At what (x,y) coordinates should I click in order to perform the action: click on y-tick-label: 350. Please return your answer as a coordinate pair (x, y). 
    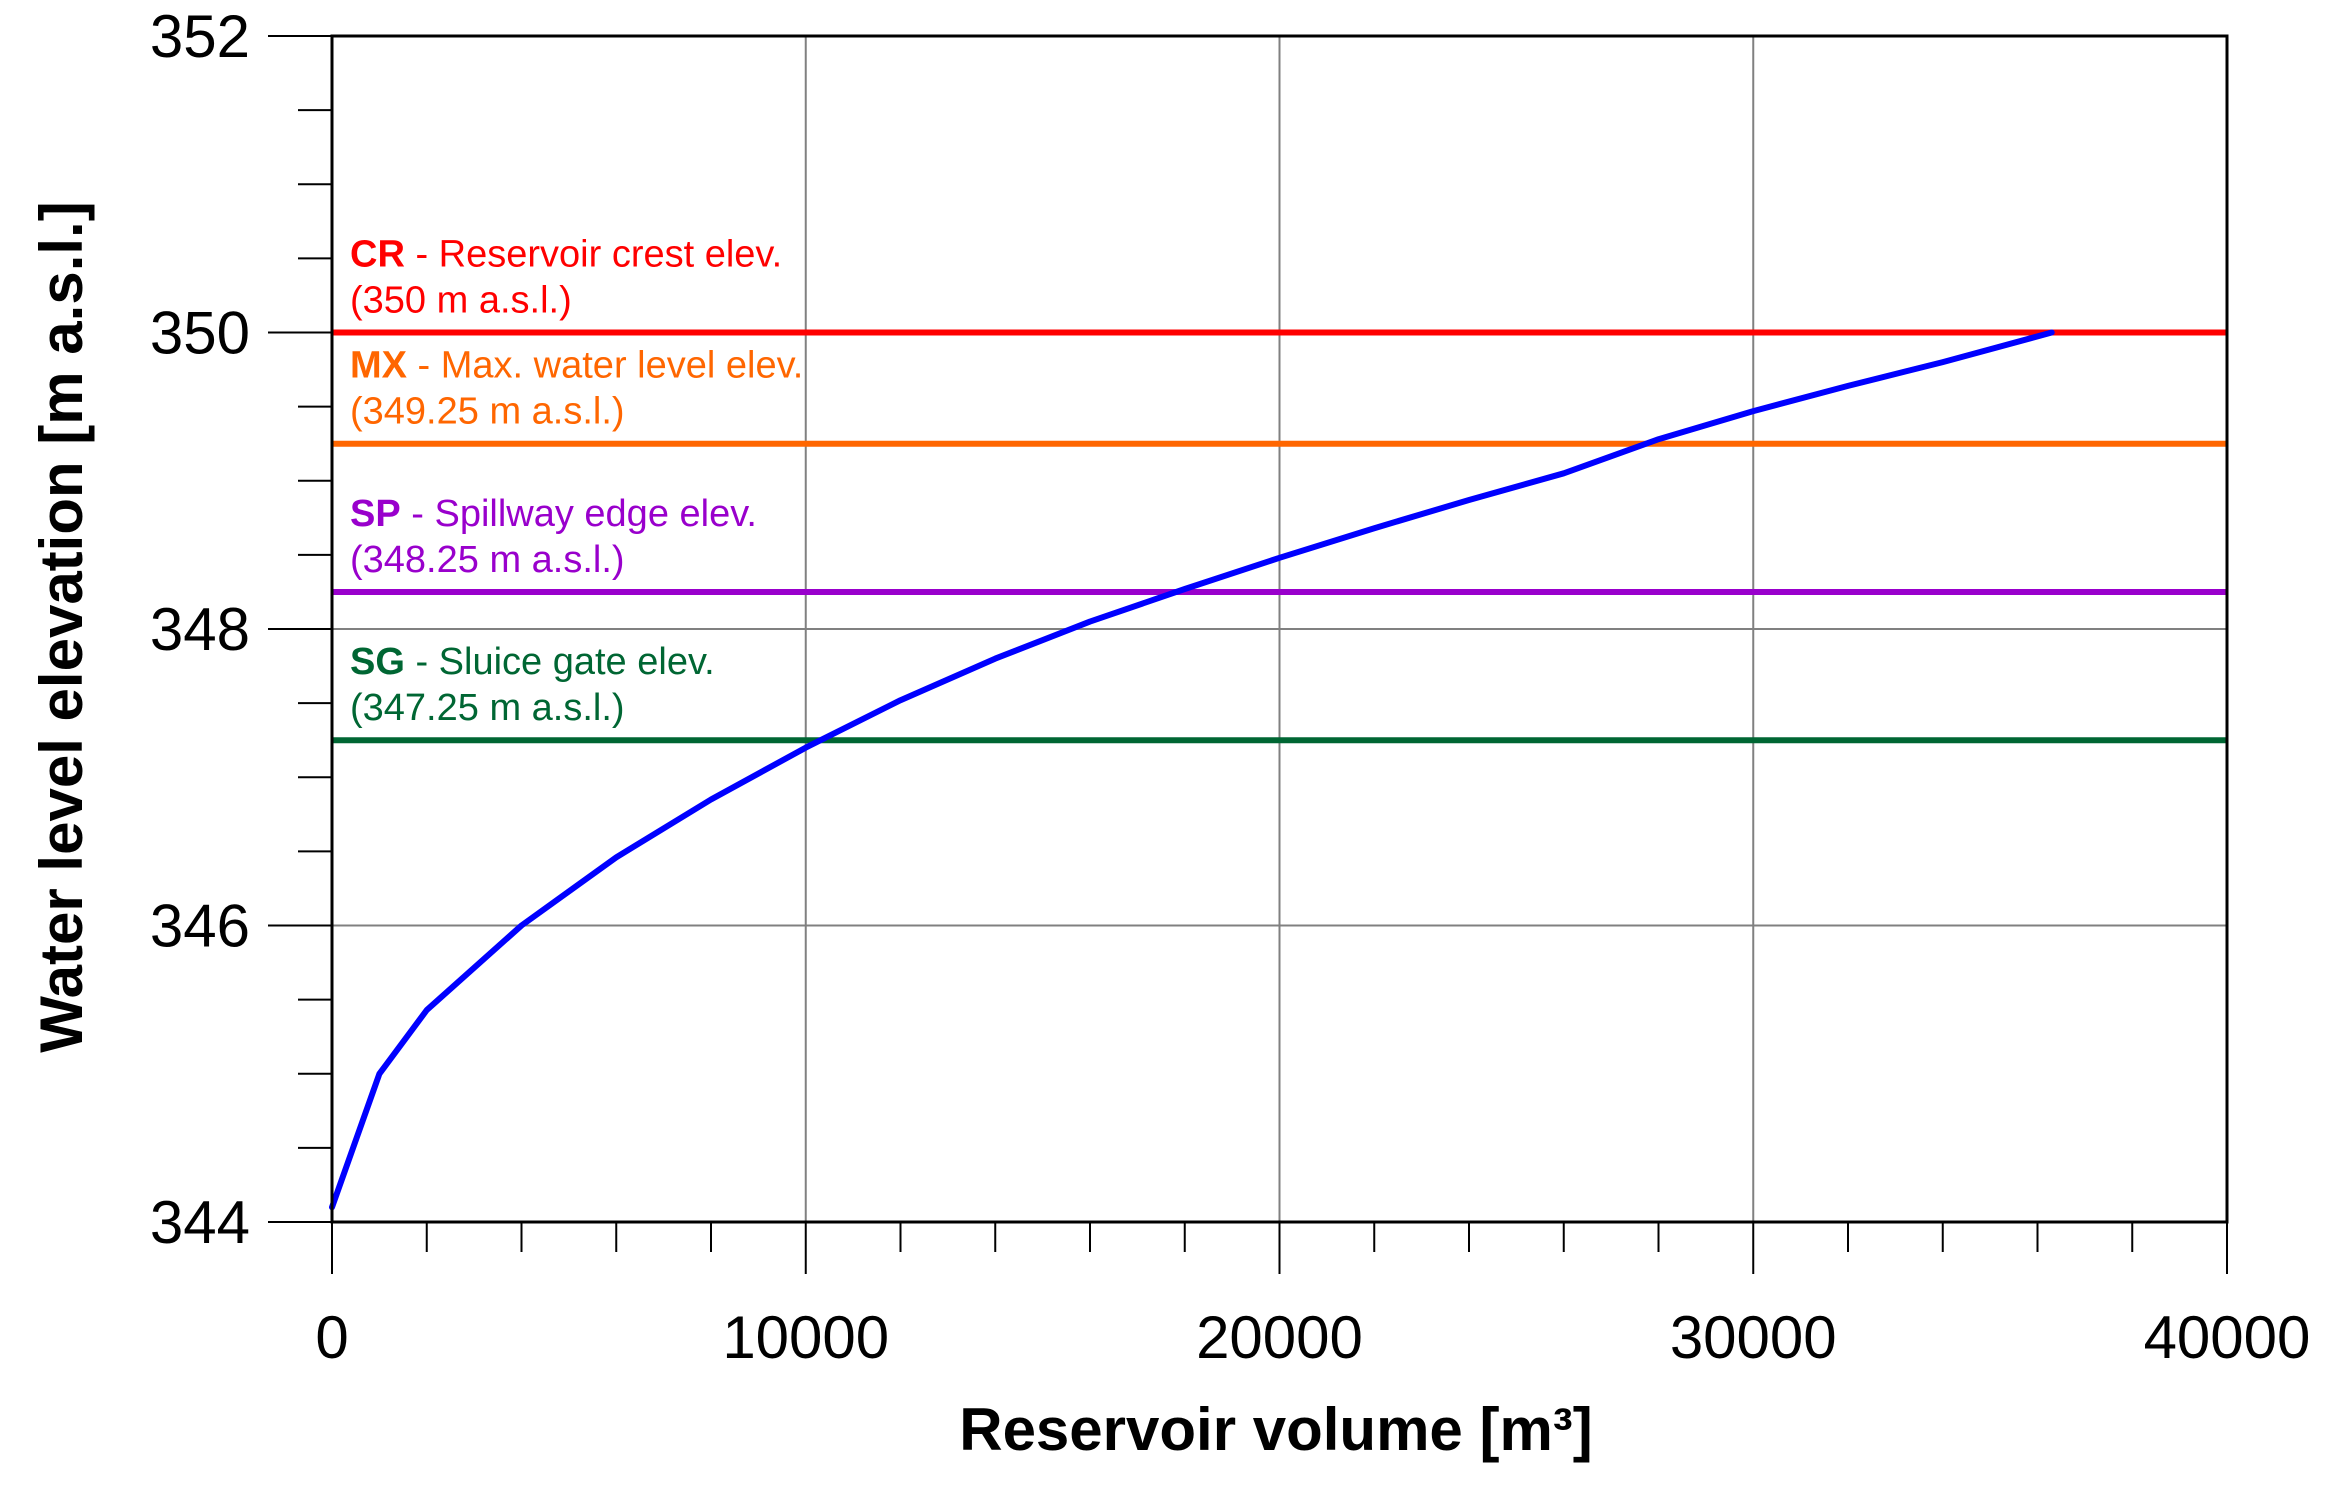
    Looking at the image, I should click on (200, 333).